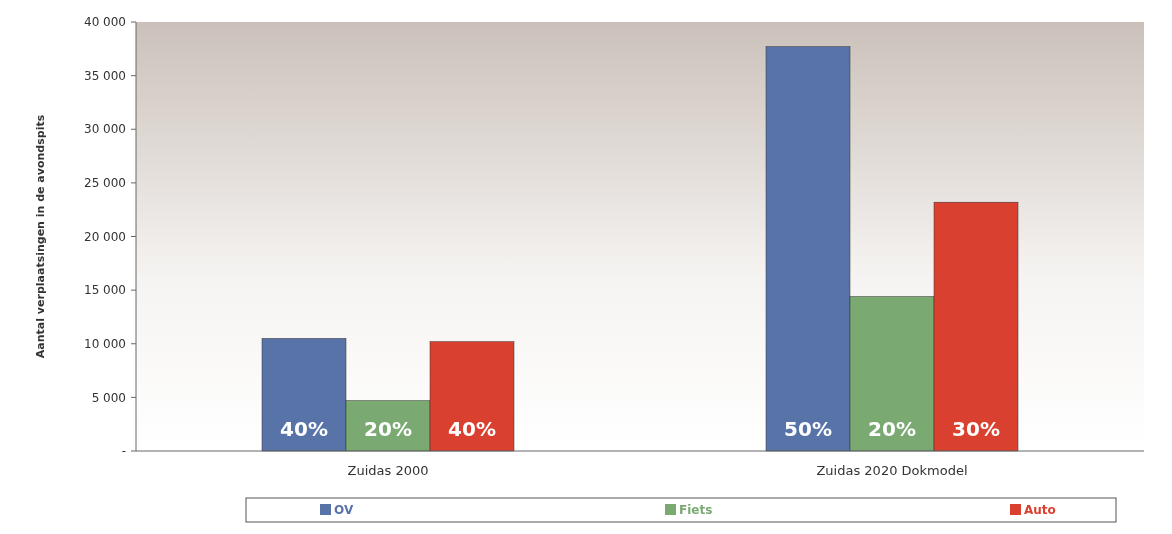 Image resolution: width=1172 pixels, height=534 pixels. Describe the element at coordinates (105, 129) in the screenshot. I see `y-tick-label: 30 000` at that location.